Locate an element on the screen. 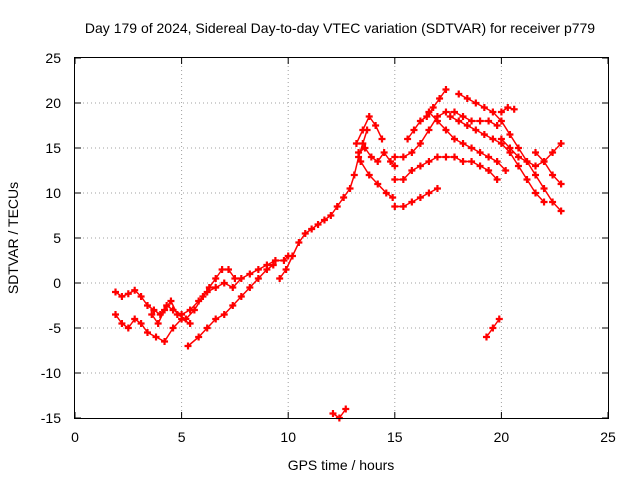 The width and height of the screenshot is (640, 480). y-tick-label: 0 is located at coordinates (57, 283).